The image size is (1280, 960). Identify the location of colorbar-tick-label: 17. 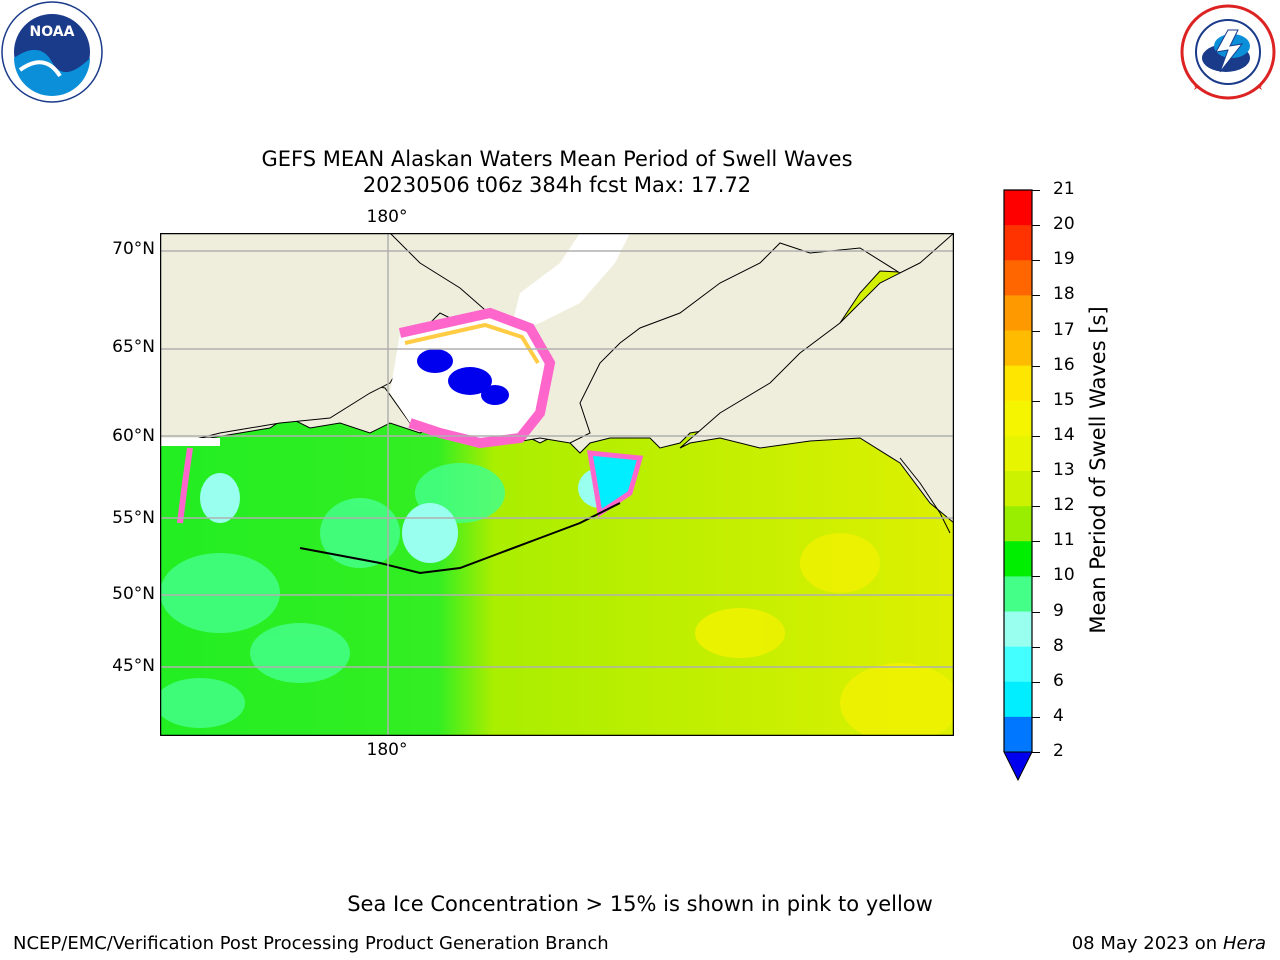
(1064, 329).